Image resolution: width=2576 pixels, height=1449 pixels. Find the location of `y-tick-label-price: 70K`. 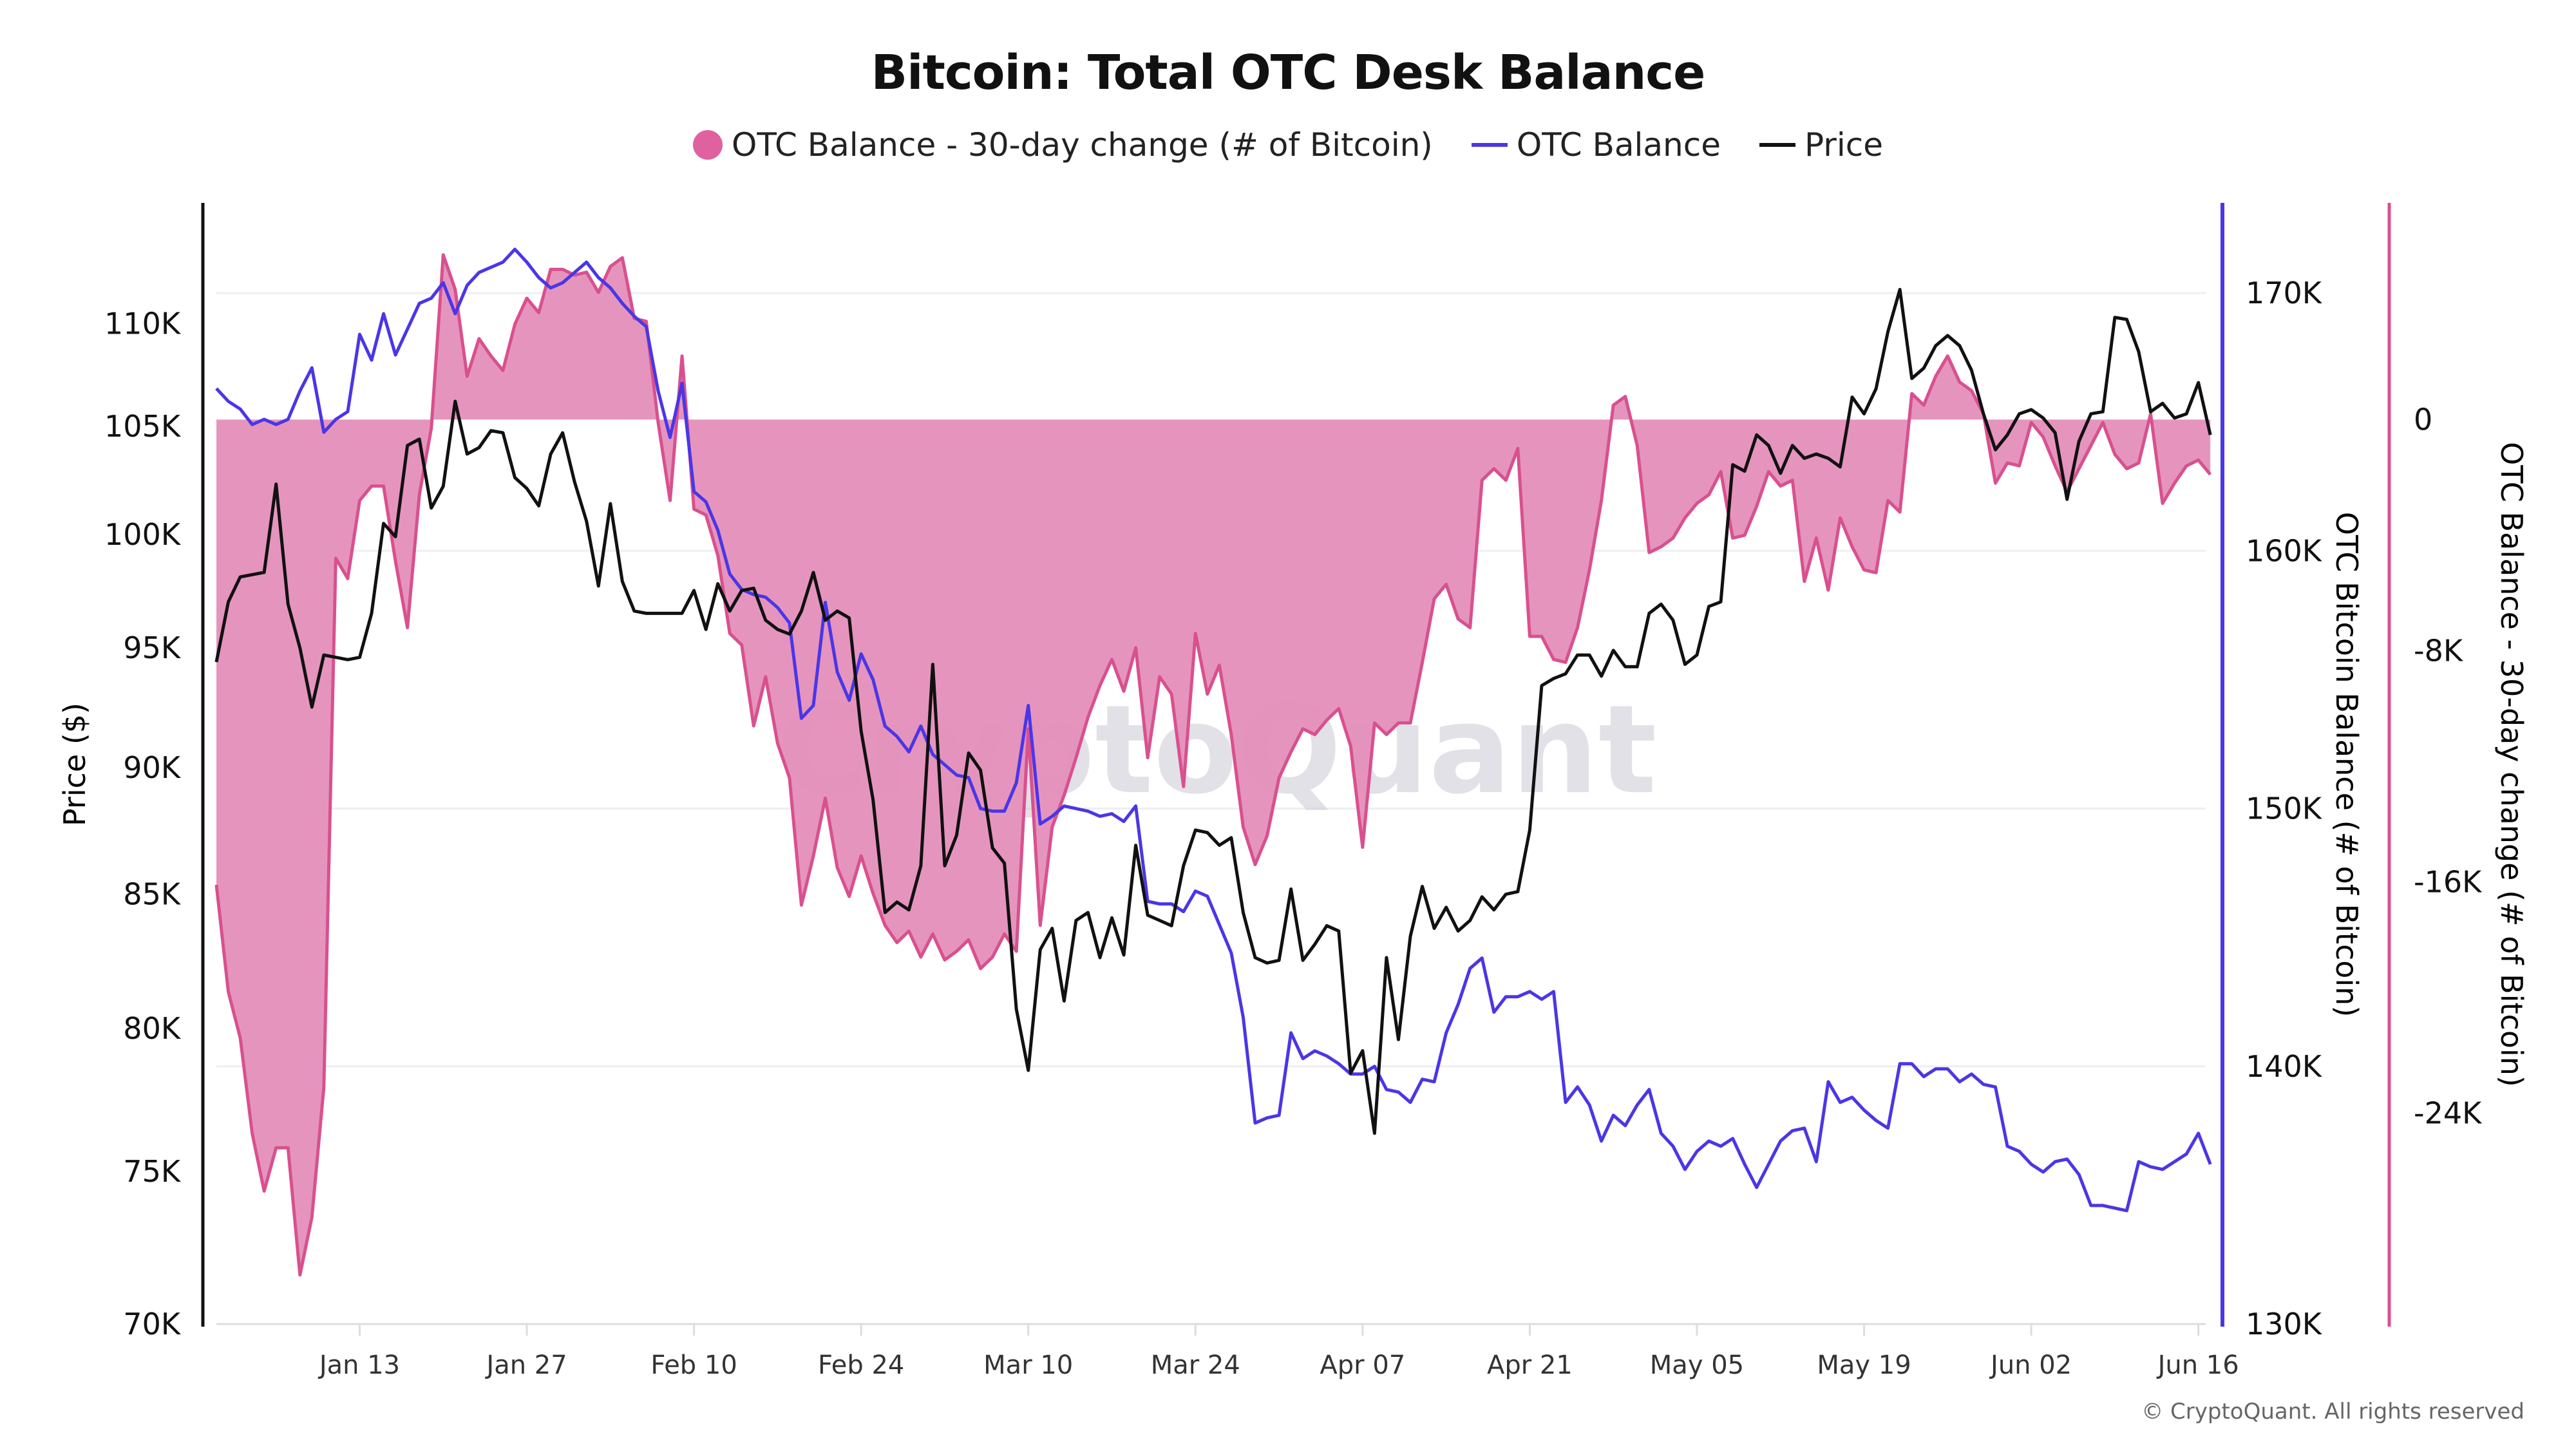

y-tick-label-price: 70K is located at coordinates (152, 1324).